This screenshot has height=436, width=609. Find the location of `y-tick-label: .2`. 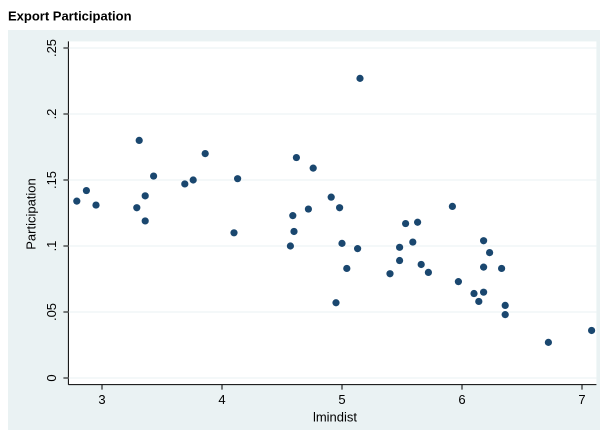

y-tick-label: .2 is located at coordinates (51, 114).